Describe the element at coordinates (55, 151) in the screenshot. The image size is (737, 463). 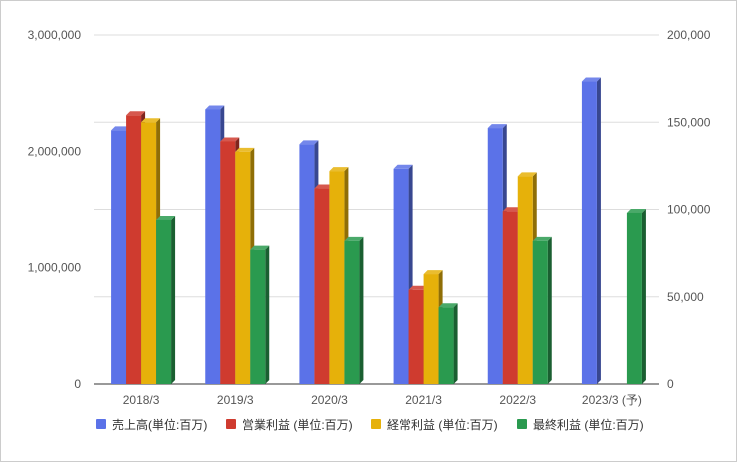
I see `y-left-tick-label: 2,000,000` at that location.